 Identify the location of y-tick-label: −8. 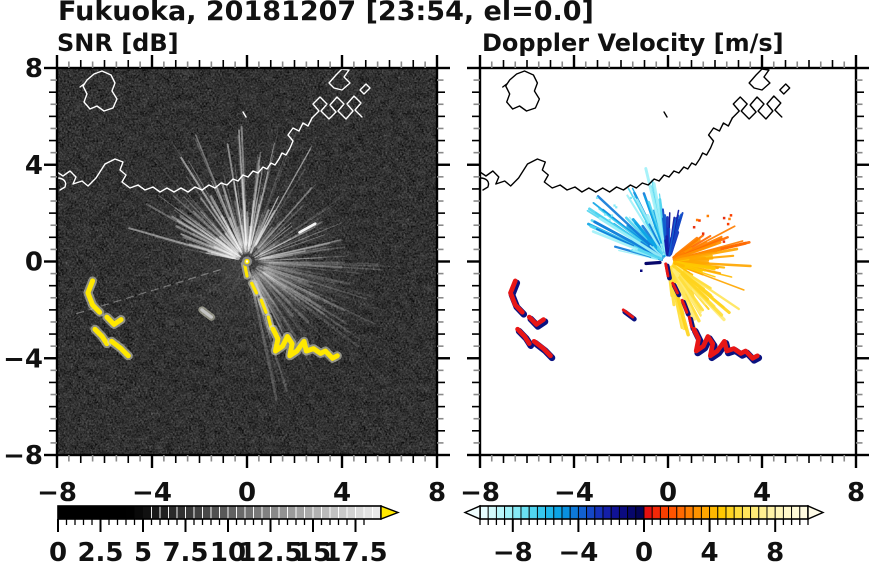
(23, 456).